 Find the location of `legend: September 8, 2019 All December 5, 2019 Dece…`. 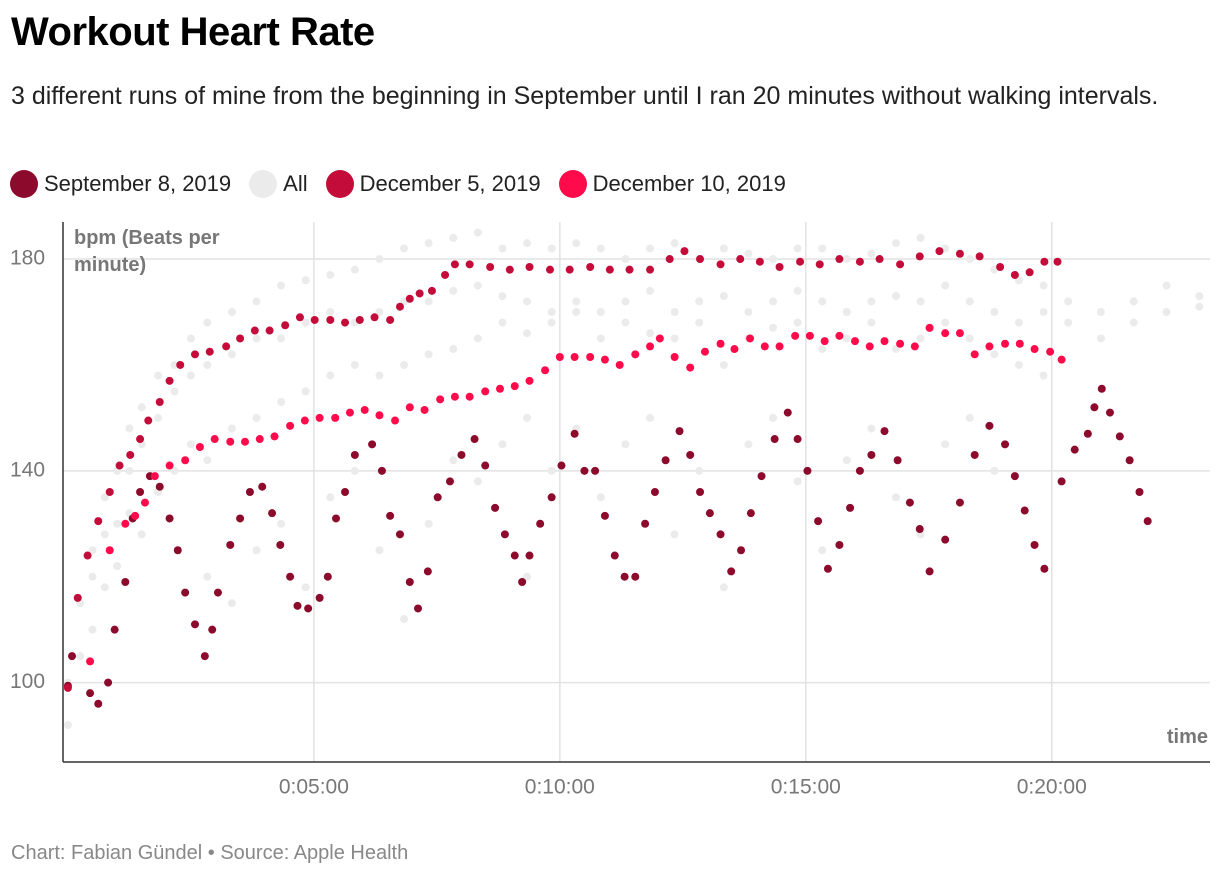

legend: September 8, 2019 All December 5, 2019 Dece… is located at coordinates (398, 184).